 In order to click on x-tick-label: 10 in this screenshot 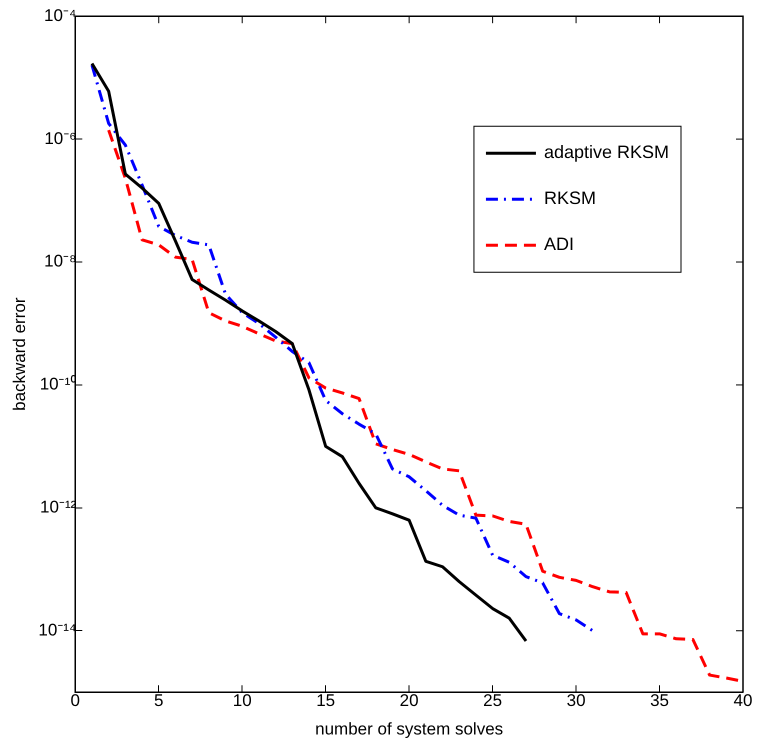, I will do `click(242, 700)`.